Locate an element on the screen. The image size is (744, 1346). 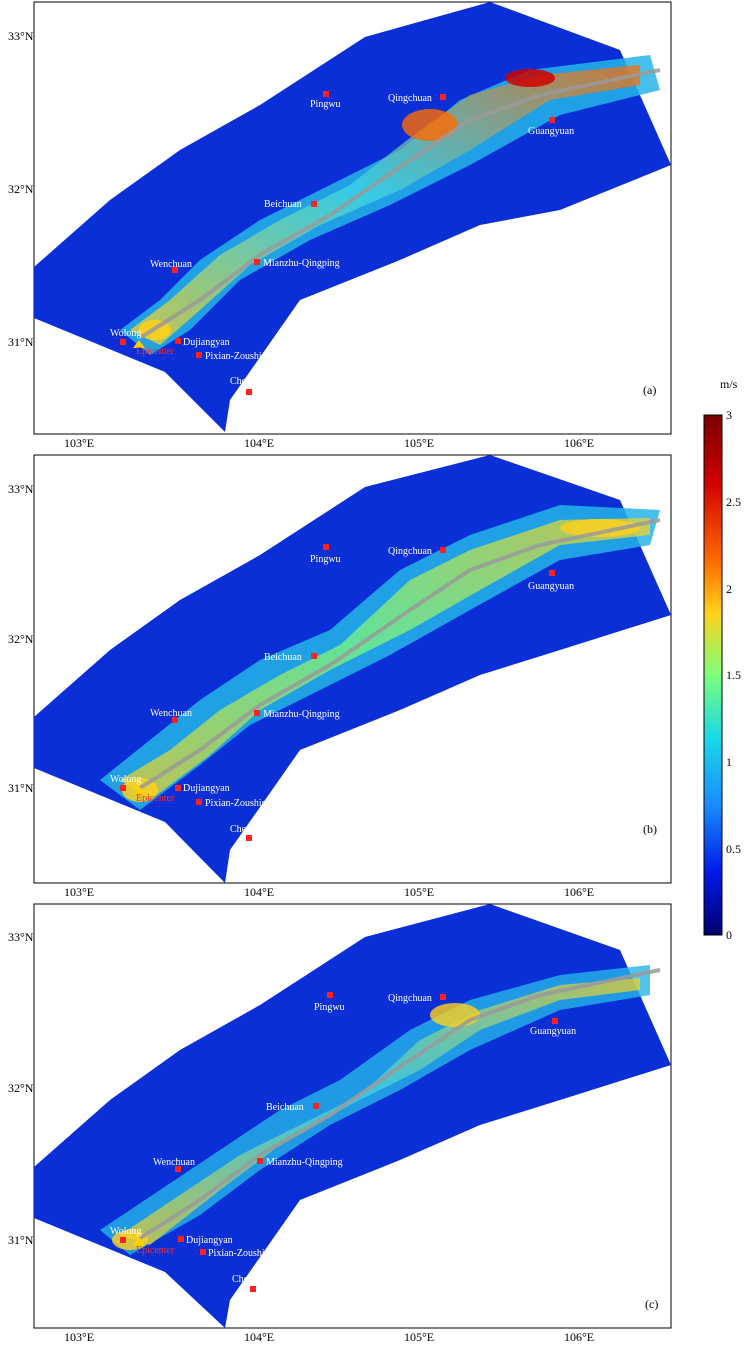
velocity-core is located at coordinates (385, 659).